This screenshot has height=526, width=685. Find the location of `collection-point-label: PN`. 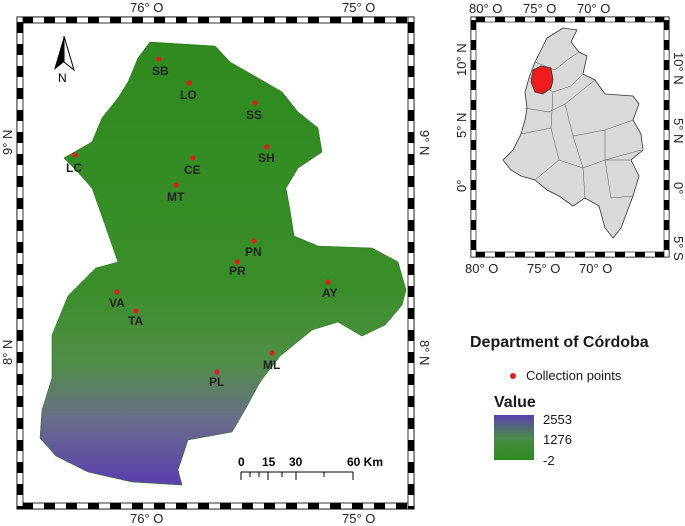

collection-point-label: PN is located at coordinates (253, 252).